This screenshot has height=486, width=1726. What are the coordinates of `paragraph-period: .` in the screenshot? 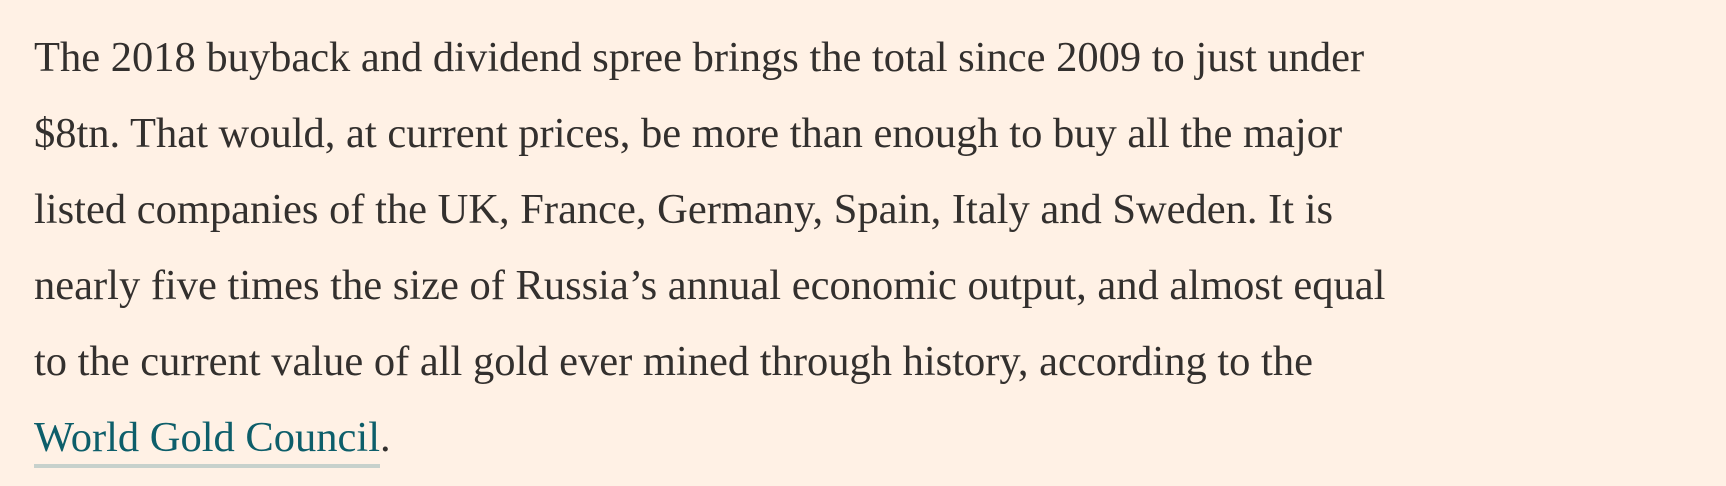 It's located at (385, 437).